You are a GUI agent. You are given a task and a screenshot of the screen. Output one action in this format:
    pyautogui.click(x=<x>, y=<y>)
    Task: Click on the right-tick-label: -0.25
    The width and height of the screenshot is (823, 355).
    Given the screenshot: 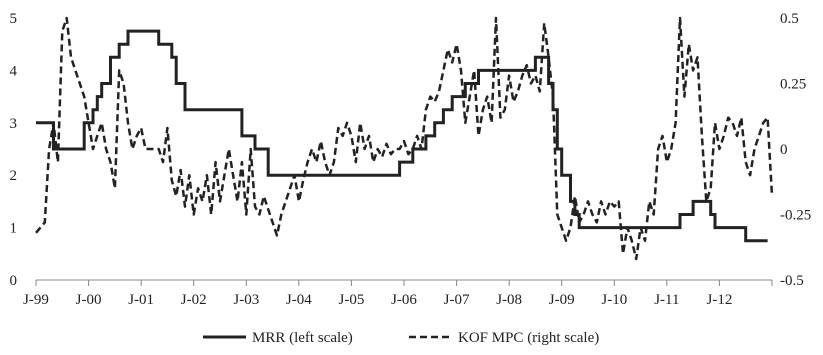 What is the action you would take?
    pyautogui.click(x=795, y=216)
    